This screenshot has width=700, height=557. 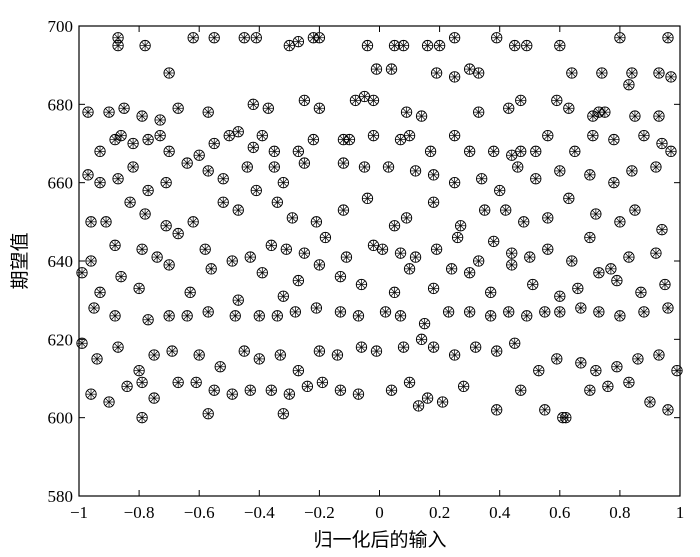 What do you see at coordinates (199, 512) in the screenshot?
I see `x-tick-label: −0.6` at bounding box center [199, 512].